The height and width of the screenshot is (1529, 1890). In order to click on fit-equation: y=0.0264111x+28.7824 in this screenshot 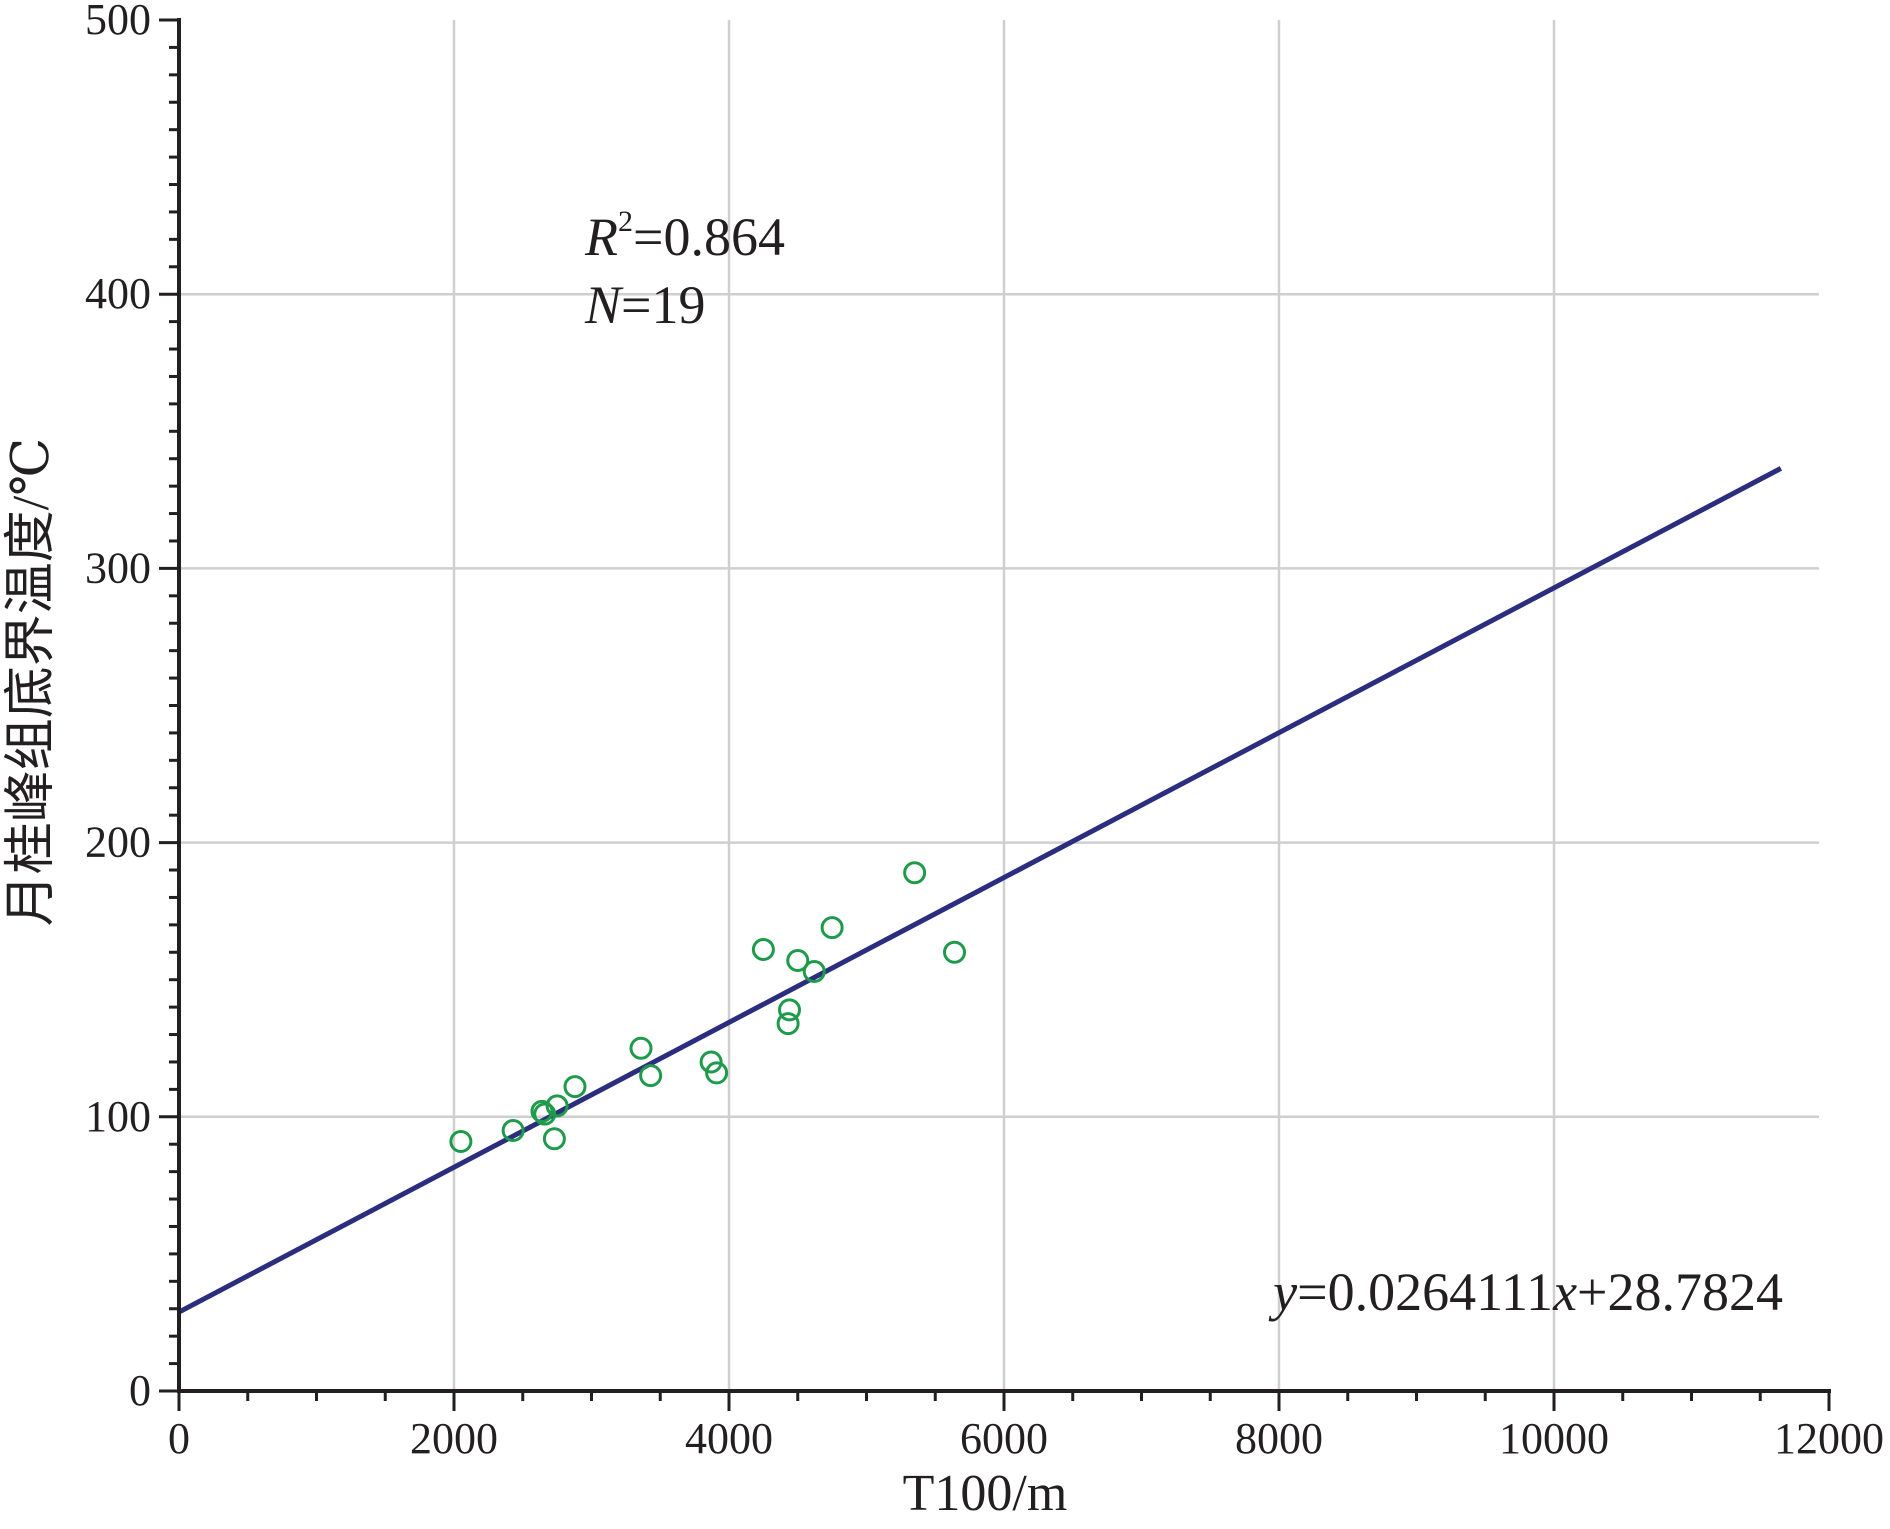, I will do `click(1525, 1292)`.